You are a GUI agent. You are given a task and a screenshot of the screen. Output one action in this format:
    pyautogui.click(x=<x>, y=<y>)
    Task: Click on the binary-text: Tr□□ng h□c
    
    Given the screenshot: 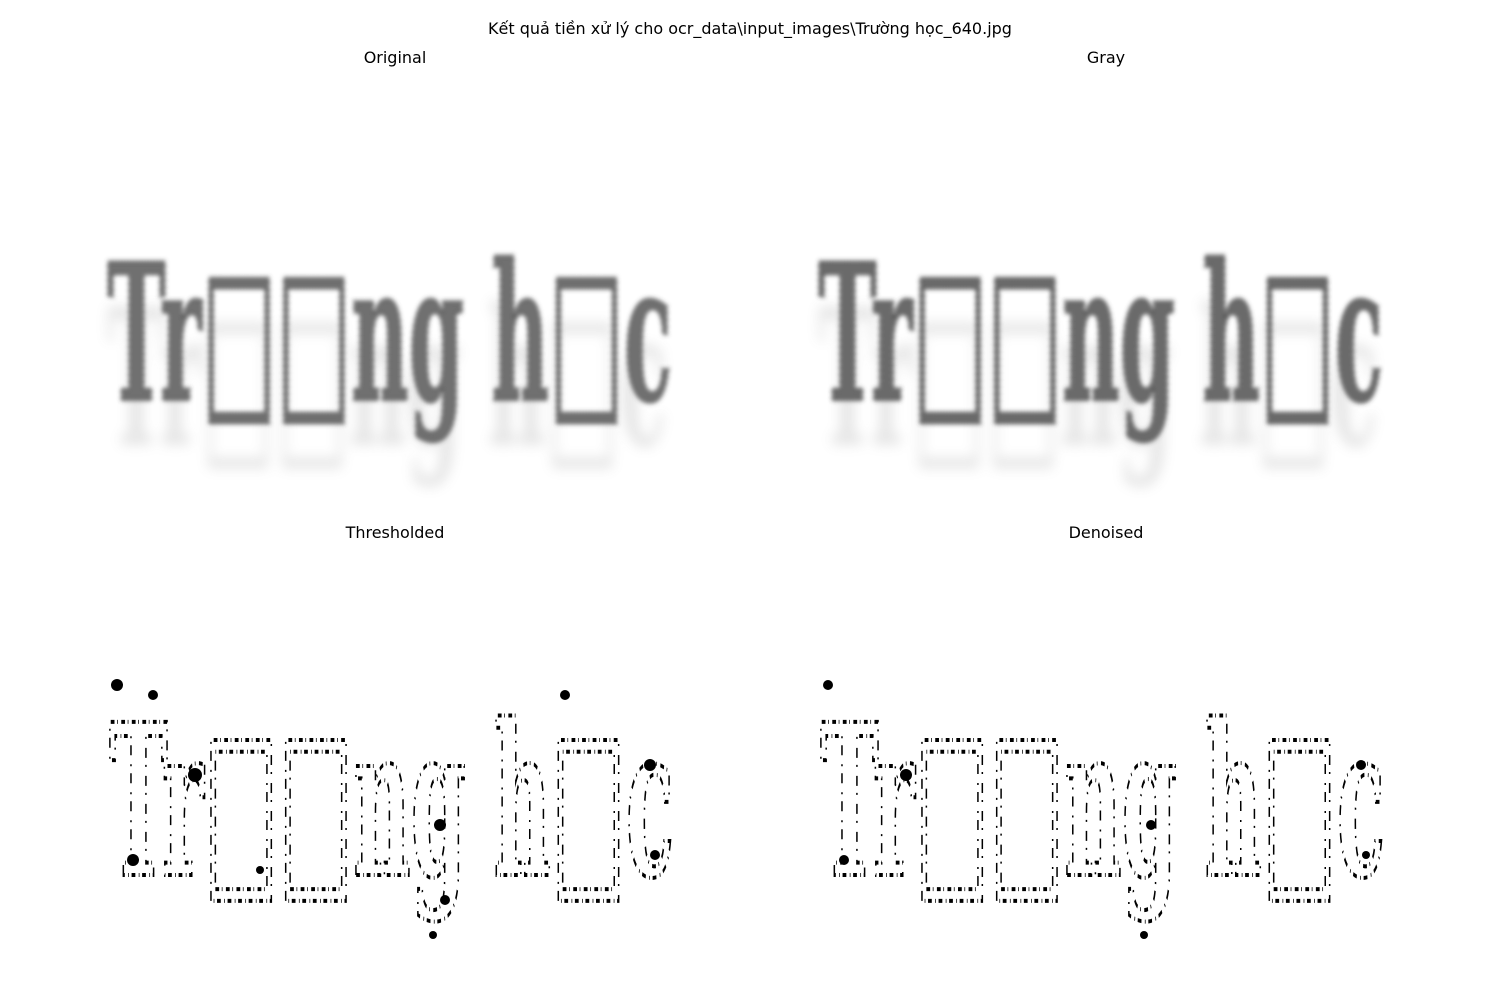 What is the action you would take?
    pyautogui.click(x=391, y=801)
    